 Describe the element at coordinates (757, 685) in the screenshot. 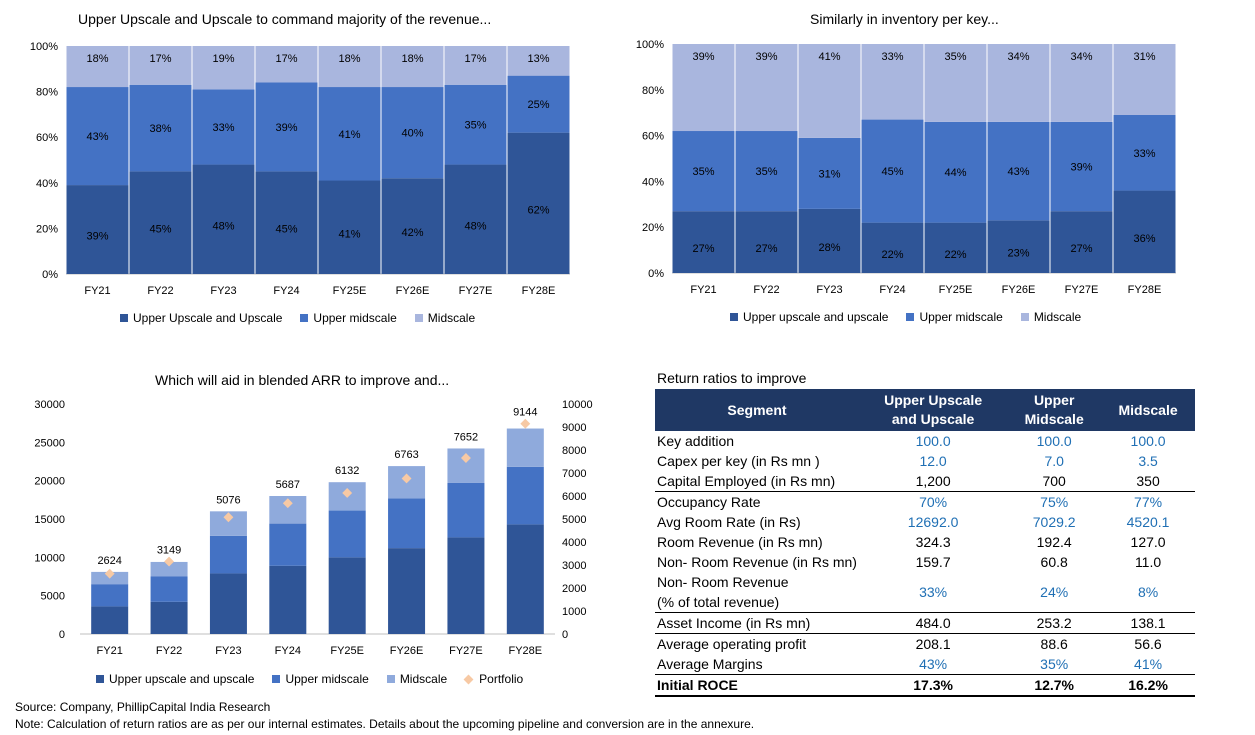

I see `row-label: Initial ROCE` at that location.